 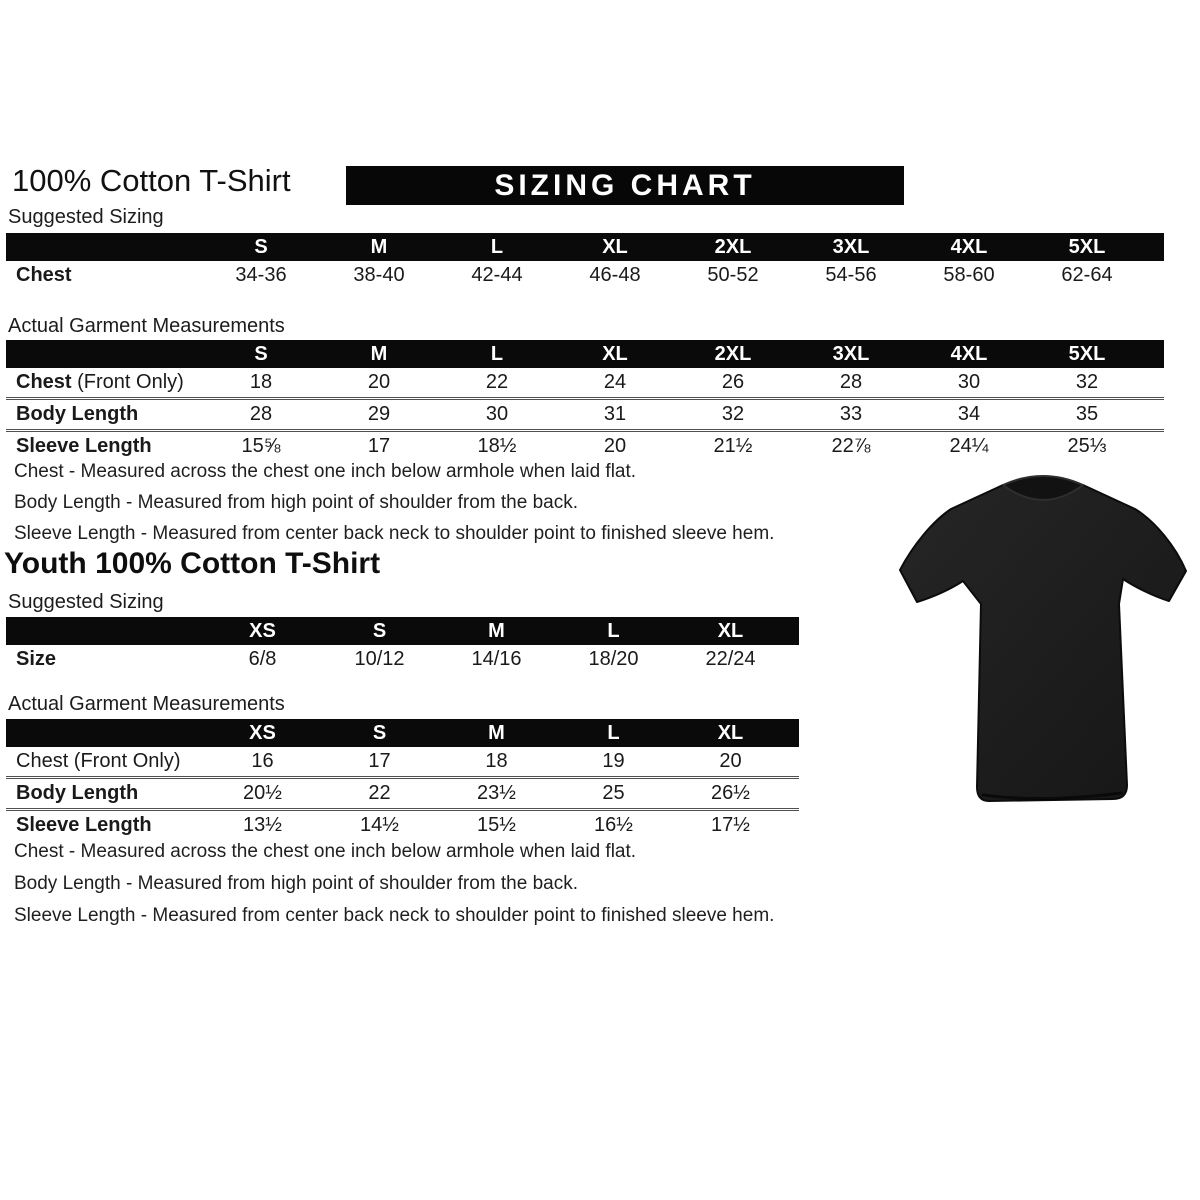 I want to click on table-row: Chest (Front Only) 18 20 22 24 26 28 30 32, so click(x=585, y=382).